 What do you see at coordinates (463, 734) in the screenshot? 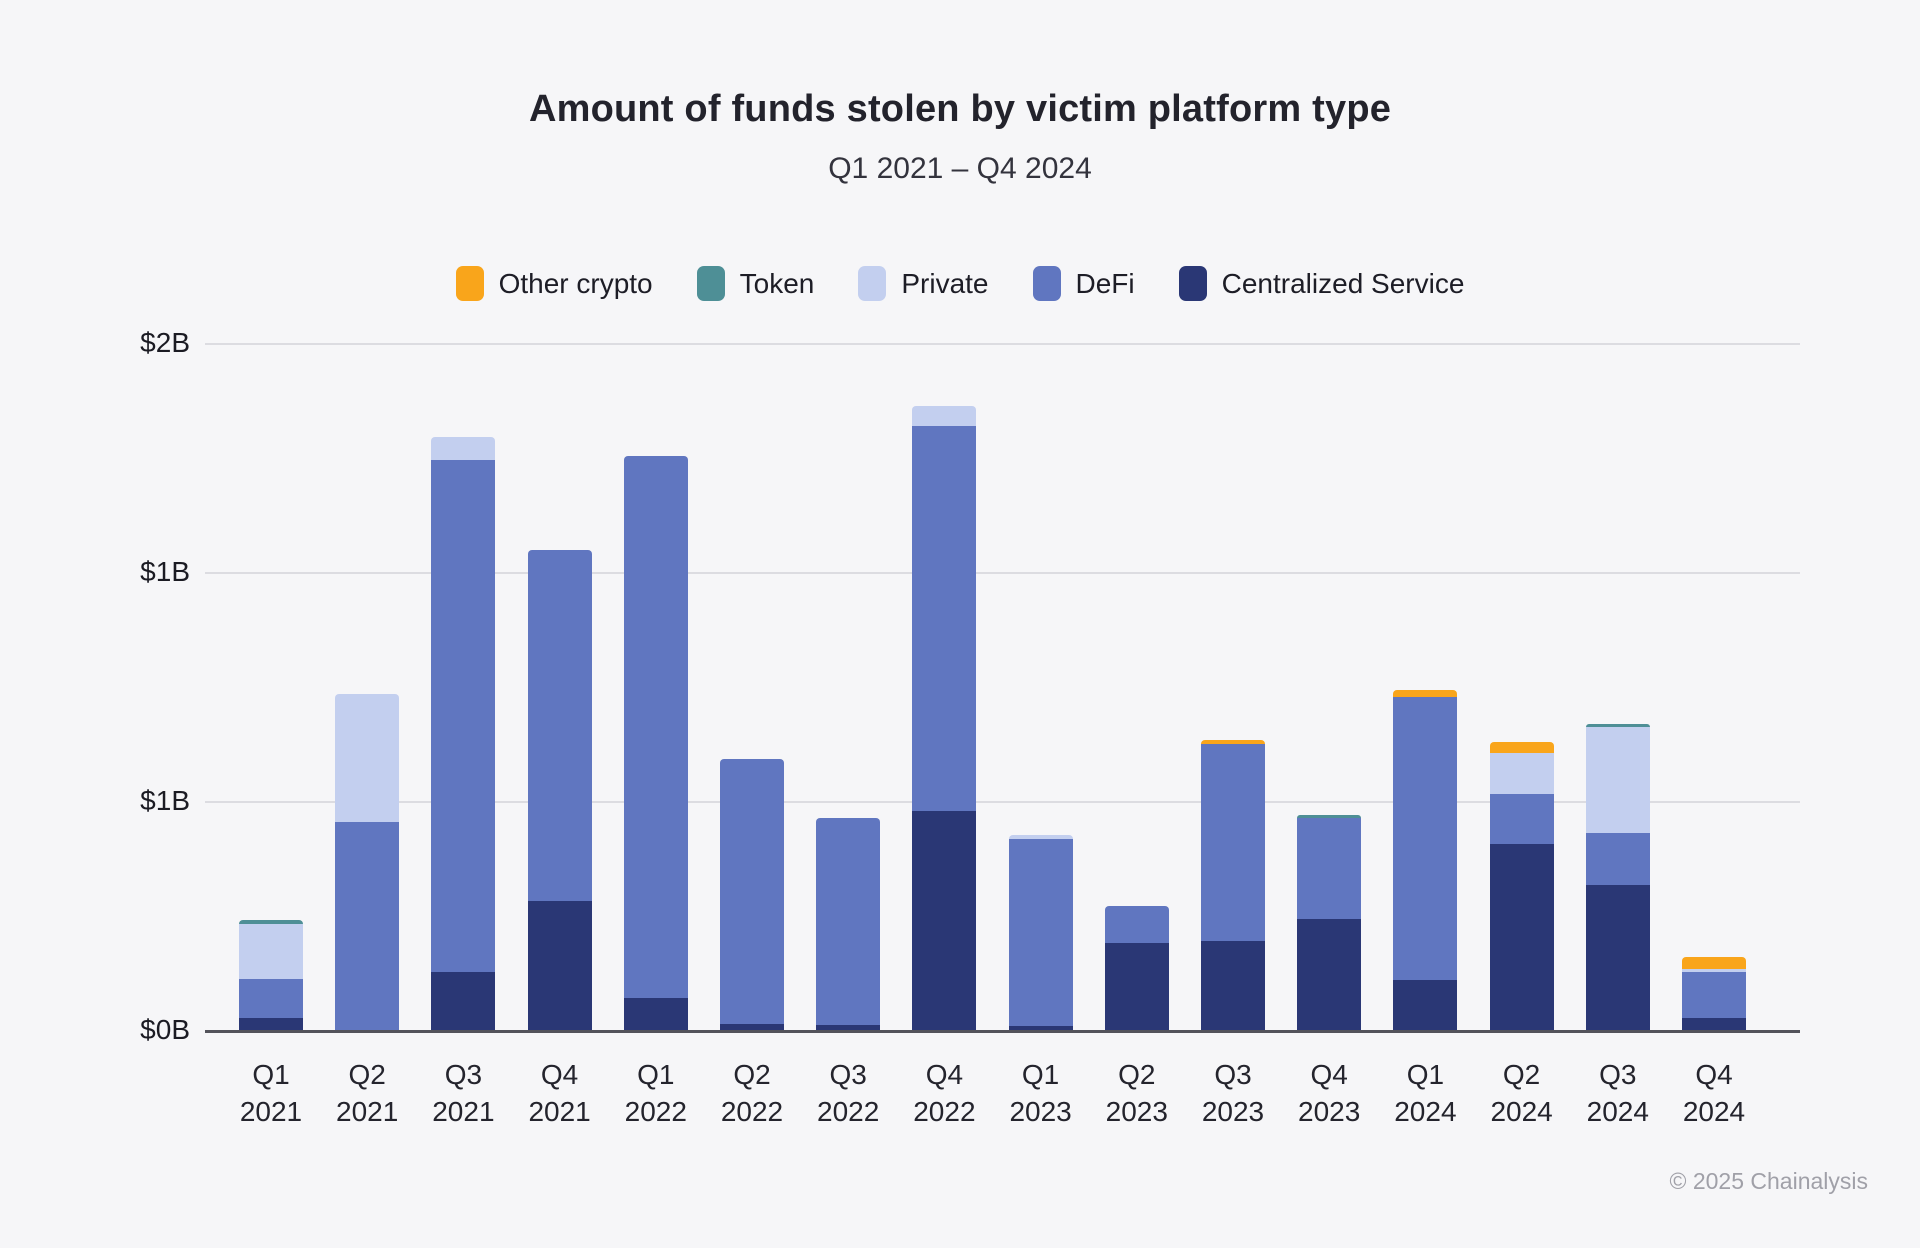
I see `bar-q3-2021` at bounding box center [463, 734].